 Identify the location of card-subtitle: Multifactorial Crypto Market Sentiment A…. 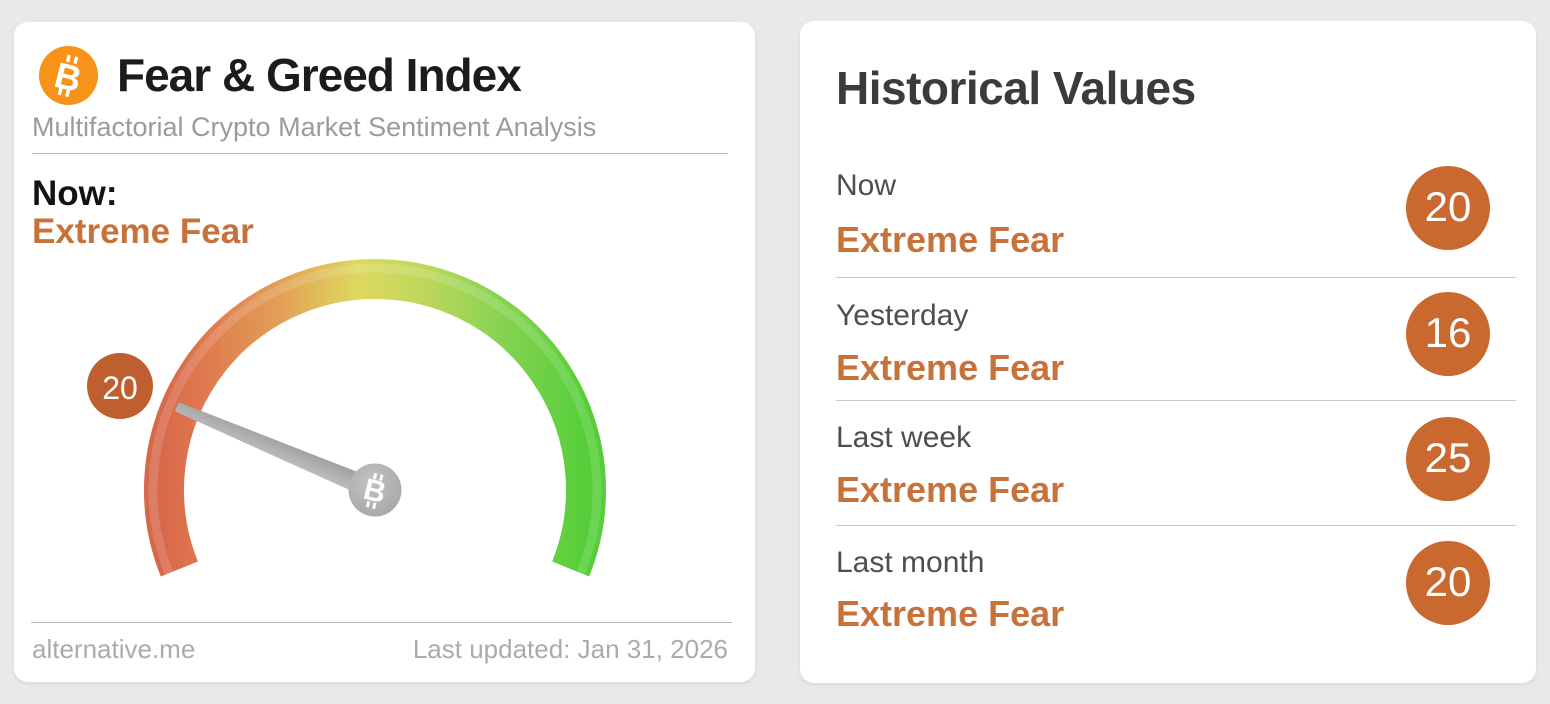
(314, 127).